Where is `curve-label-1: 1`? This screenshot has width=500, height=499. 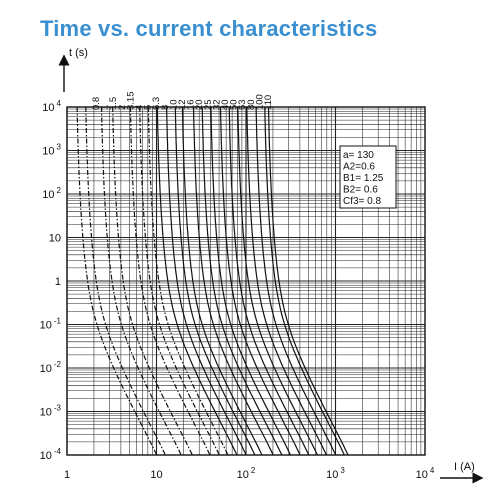
curve-label-1: 1 is located at coordinates (105, 107).